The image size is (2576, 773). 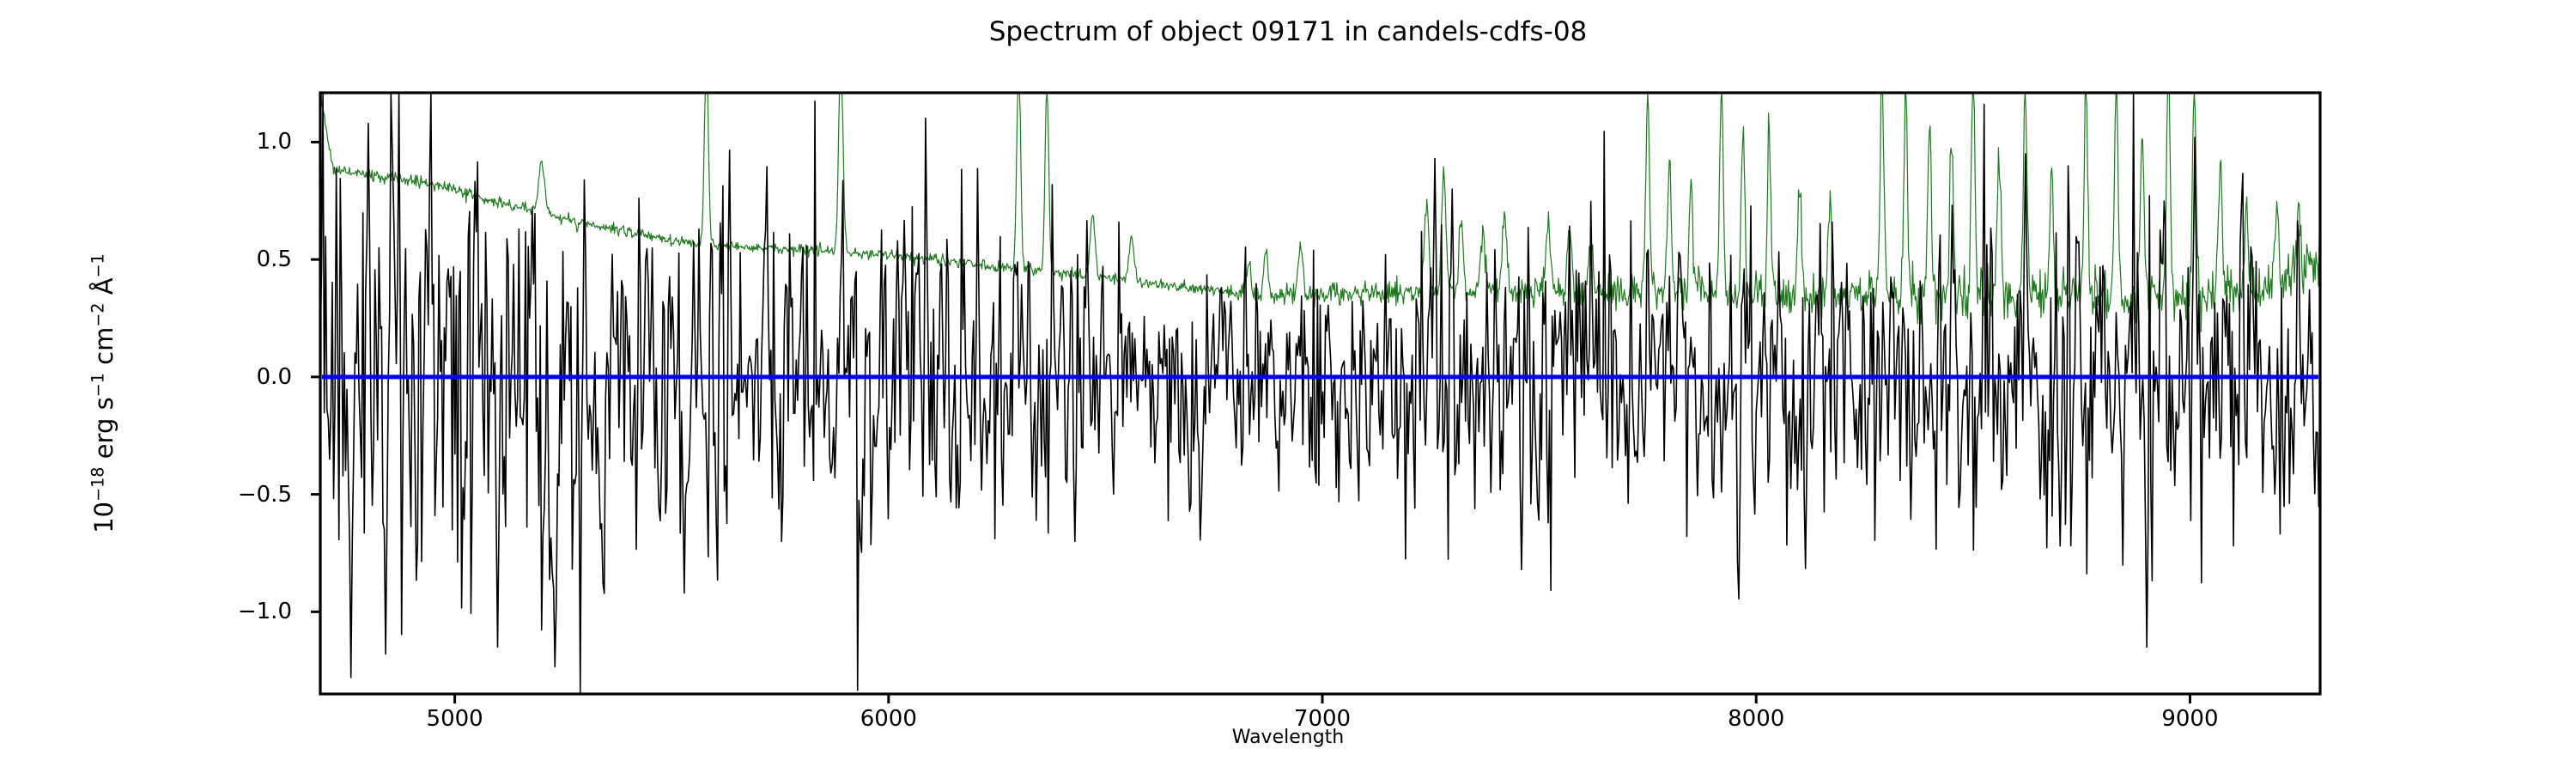 What do you see at coordinates (274, 260) in the screenshot?
I see `y-tick-label-0.5: 0.5` at bounding box center [274, 260].